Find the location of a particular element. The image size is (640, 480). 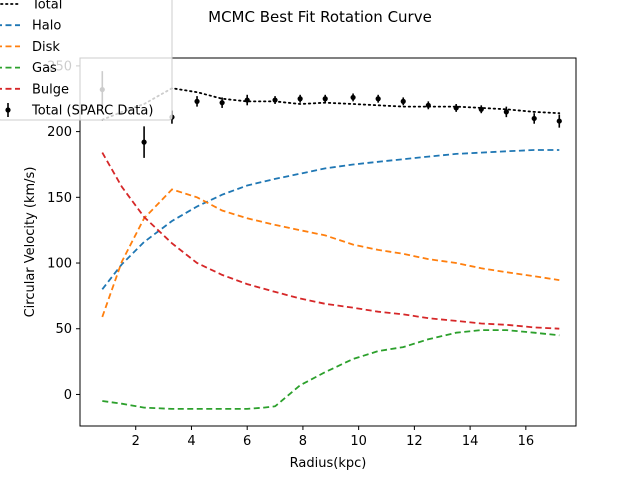

x-tick-label: 6 is located at coordinates (247, 441).